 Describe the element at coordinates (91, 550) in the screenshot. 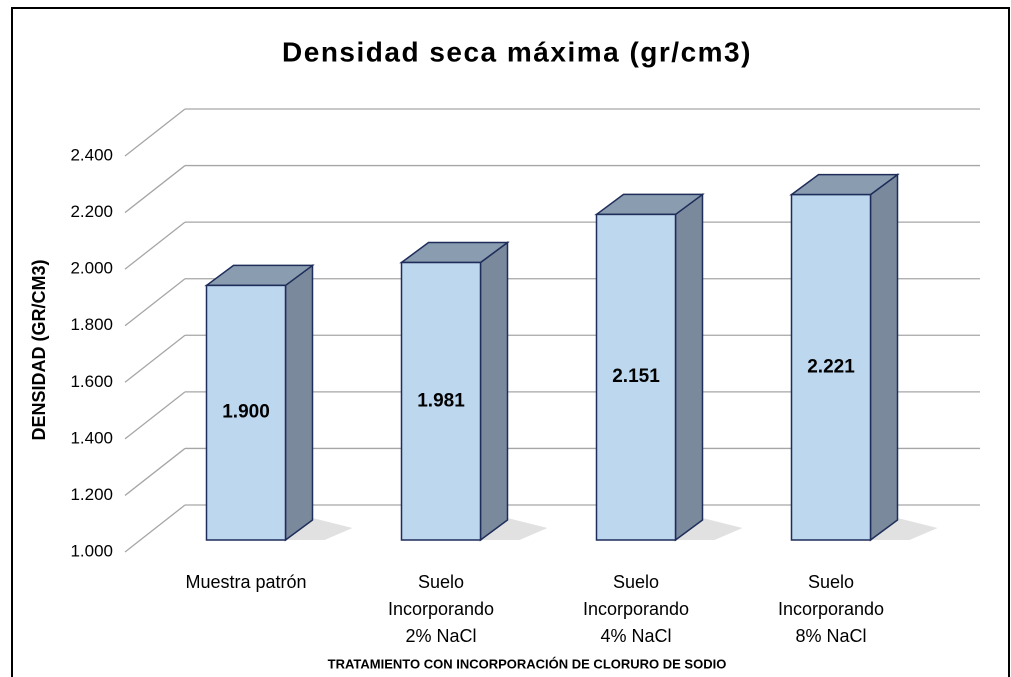

I see `y-tick-label: 1.000` at that location.